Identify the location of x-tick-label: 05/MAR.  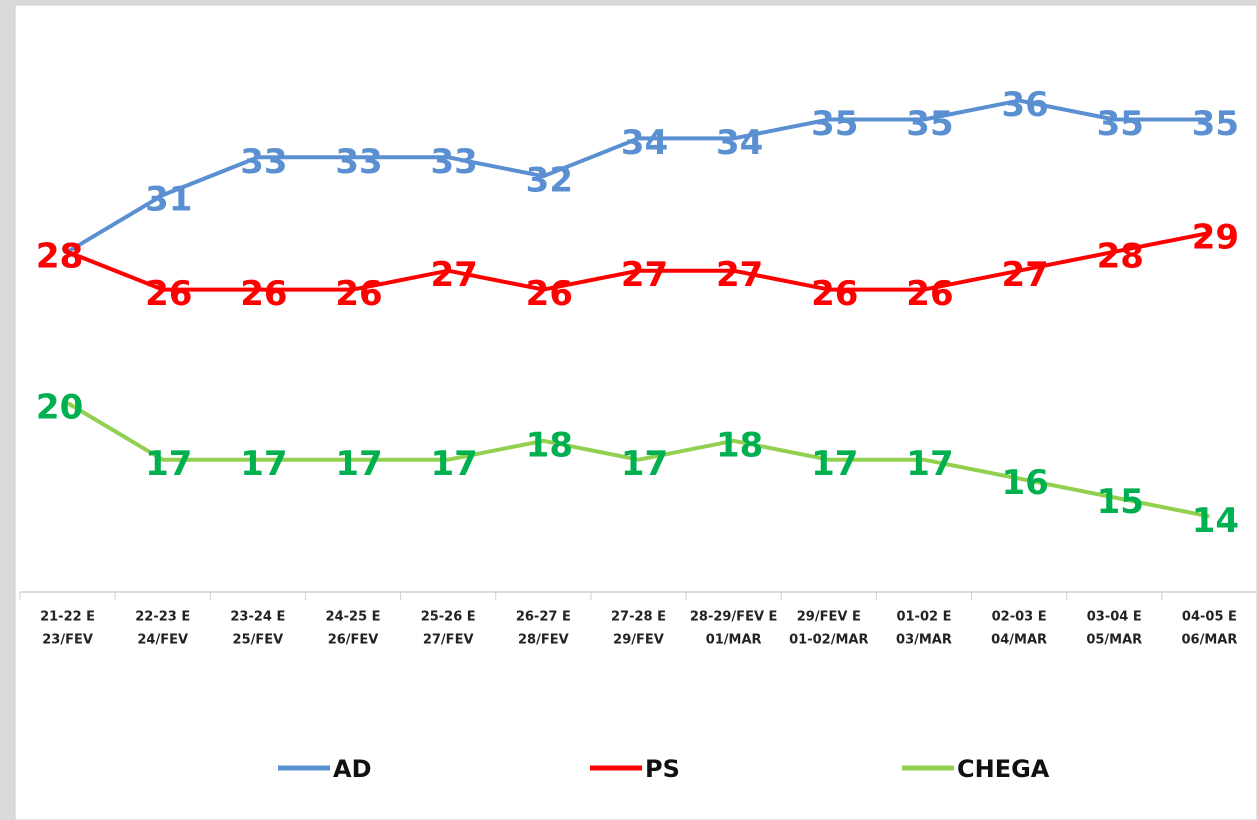
(1114, 640).